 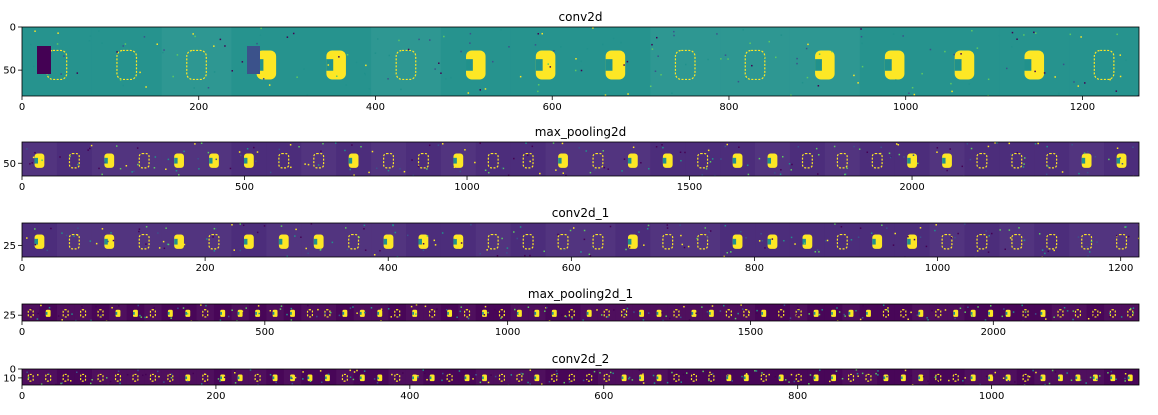 What do you see at coordinates (750, 332) in the screenshot?
I see `x-tick-label: 1500` at bounding box center [750, 332].